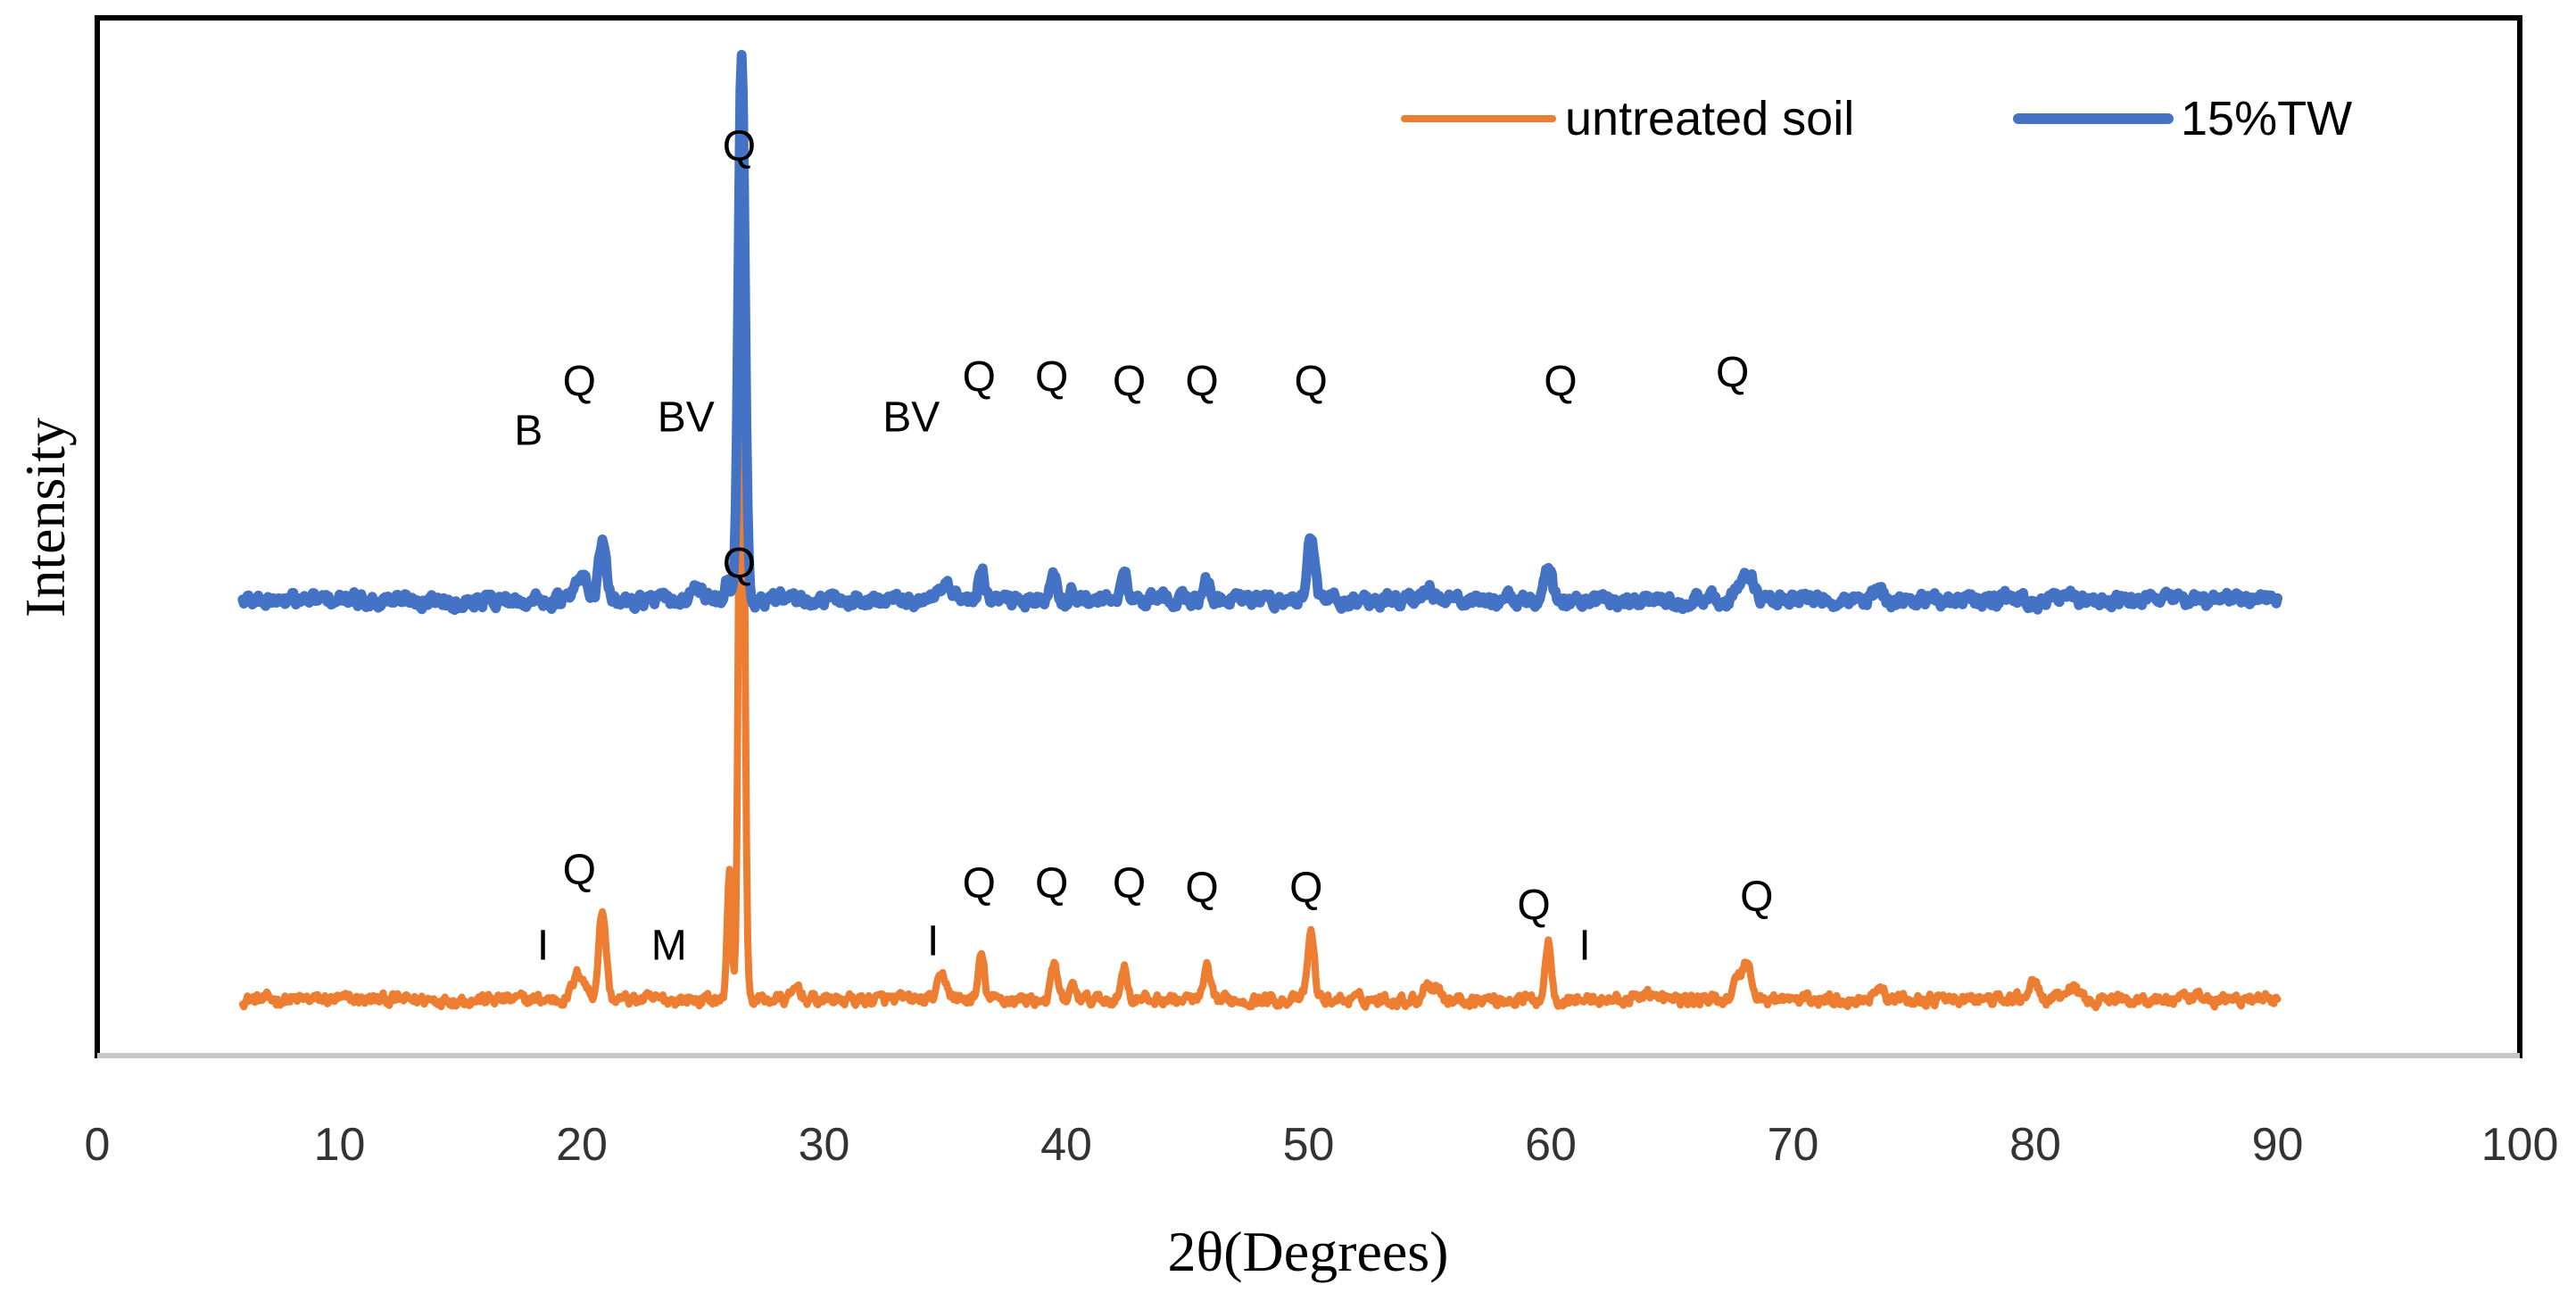 The width and height of the screenshot is (2576, 1301). Describe the element at coordinates (1551, 1145) in the screenshot. I see `x-tick-label: 60` at that location.